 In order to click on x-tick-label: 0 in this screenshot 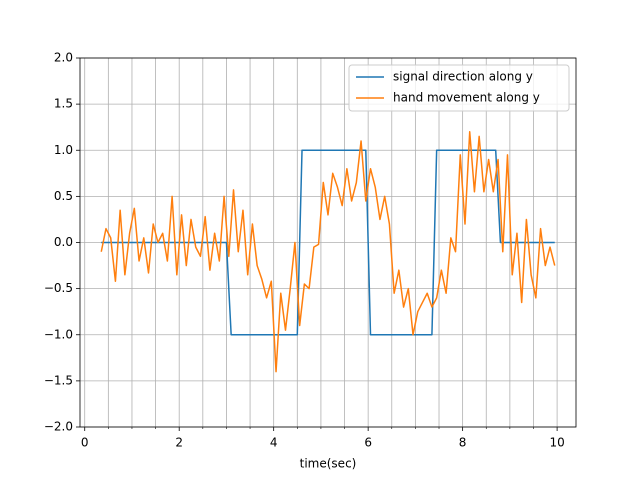, I will do `click(85, 443)`.